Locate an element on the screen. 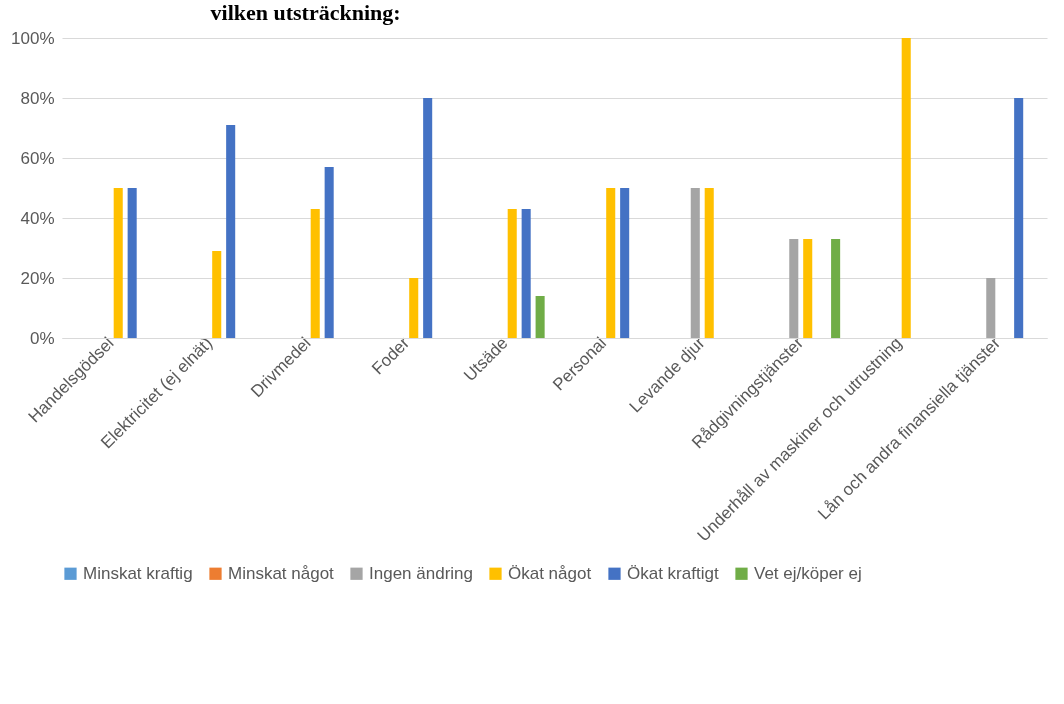  legend-label: Minskat kraftig is located at coordinates (138, 573).